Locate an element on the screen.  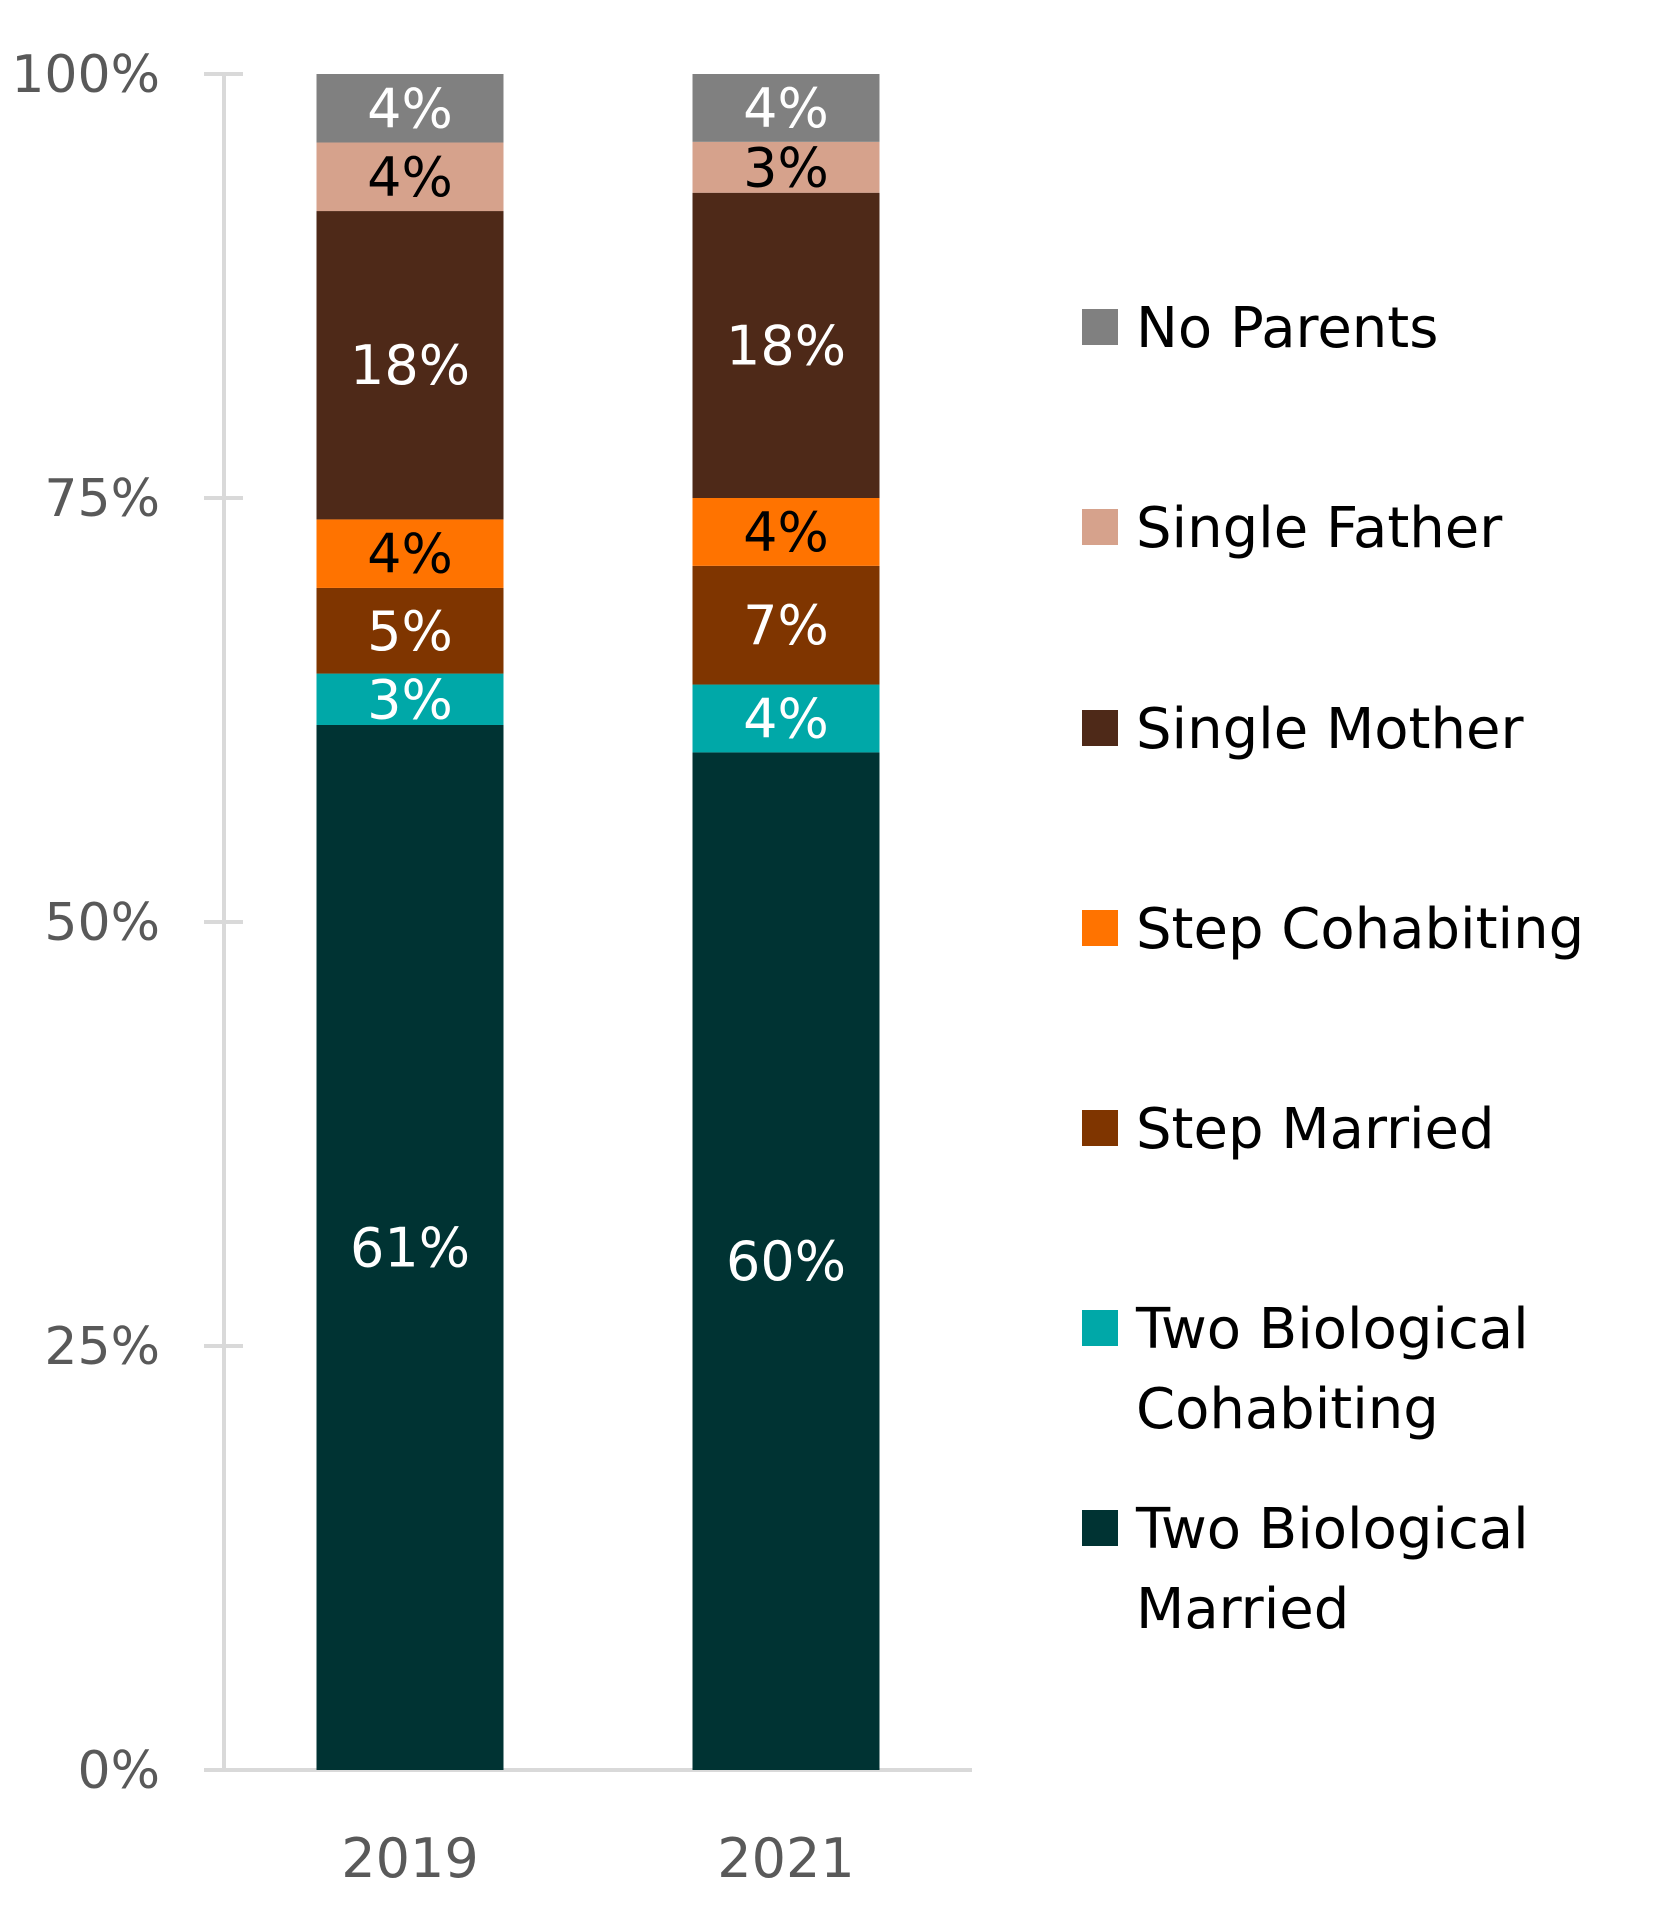
legend-label: Step Married is located at coordinates (1315, 1129).